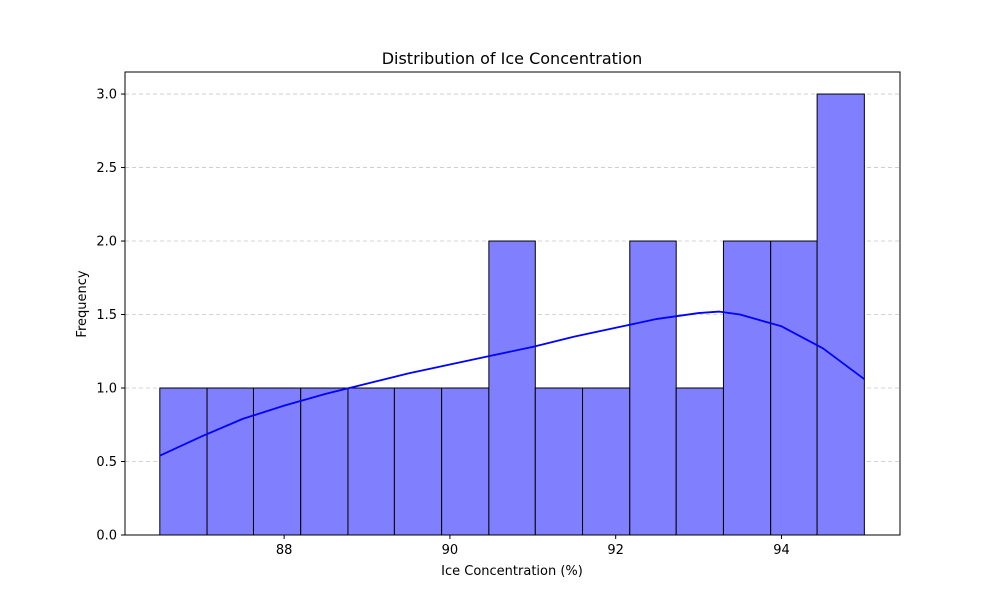  What do you see at coordinates (533, 546) in the screenshot?
I see `x-axis-ticks: 88 90 92 94` at bounding box center [533, 546].